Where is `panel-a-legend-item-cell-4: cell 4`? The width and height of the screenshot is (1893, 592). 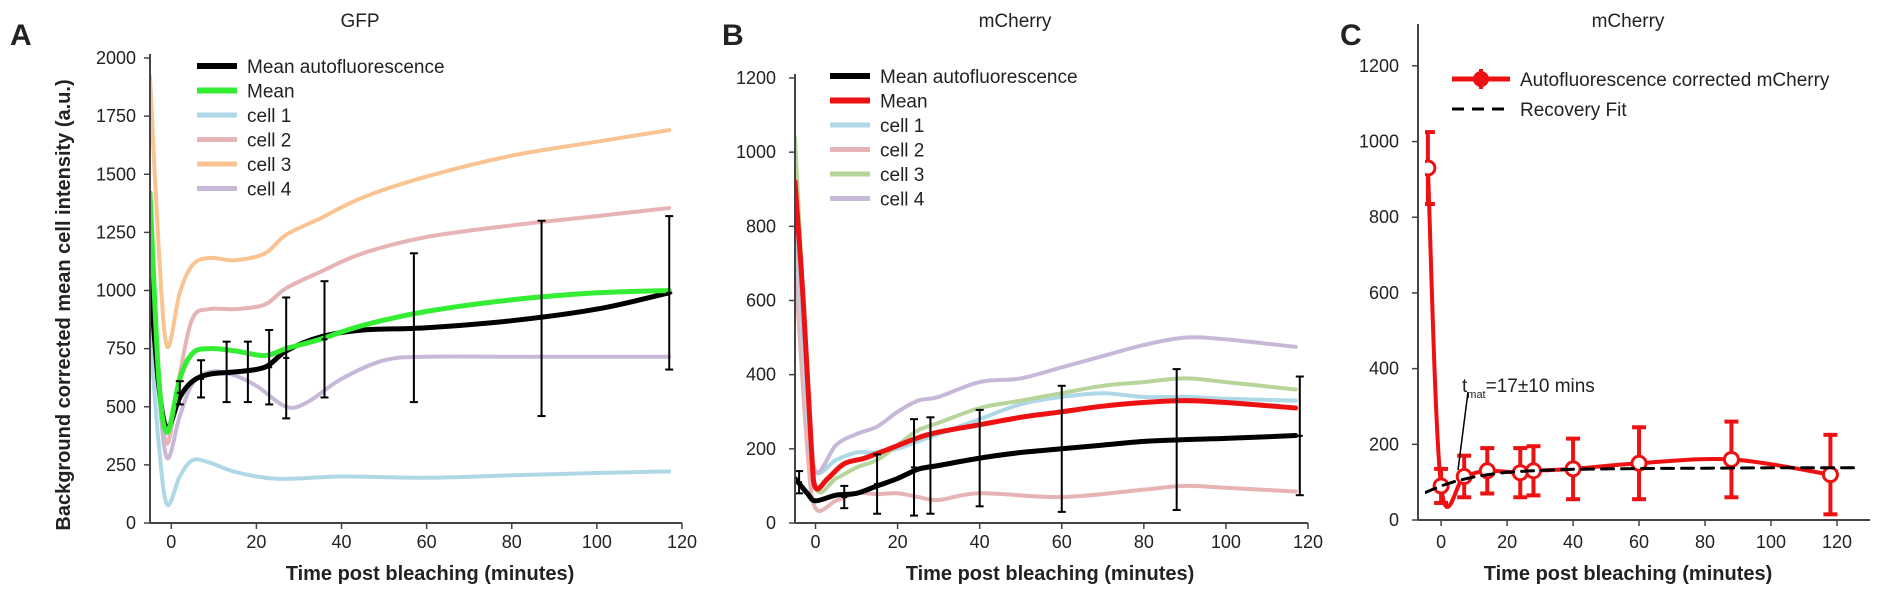 panel-a-legend-item-cell-4: cell 4 is located at coordinates (244, 190).